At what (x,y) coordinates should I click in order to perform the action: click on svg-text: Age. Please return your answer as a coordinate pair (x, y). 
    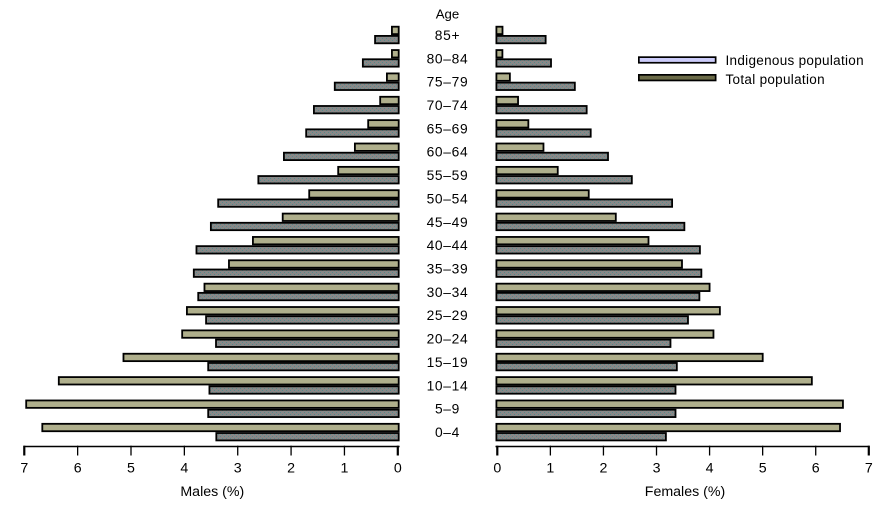
    Looking at the image, I should click on (447, 14).